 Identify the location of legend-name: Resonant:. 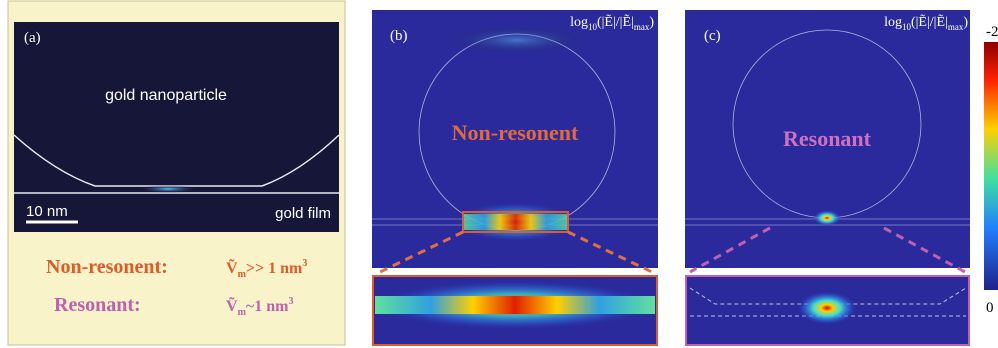
(97, 305).